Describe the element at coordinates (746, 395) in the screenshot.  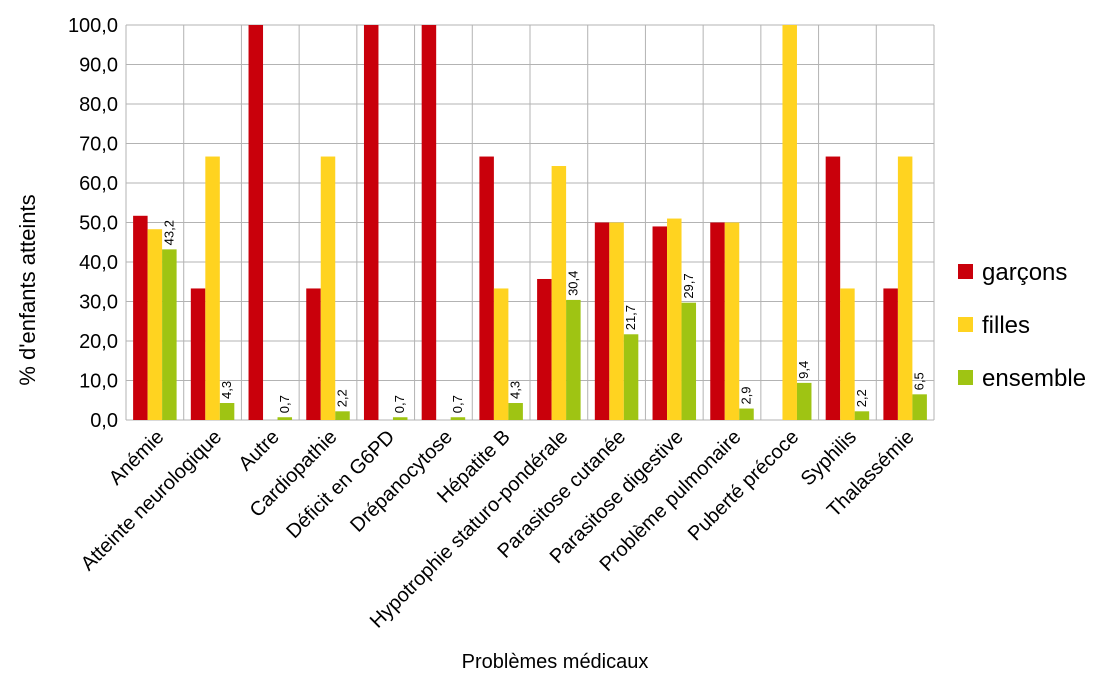
I see `data-label: 2,9` at that location.